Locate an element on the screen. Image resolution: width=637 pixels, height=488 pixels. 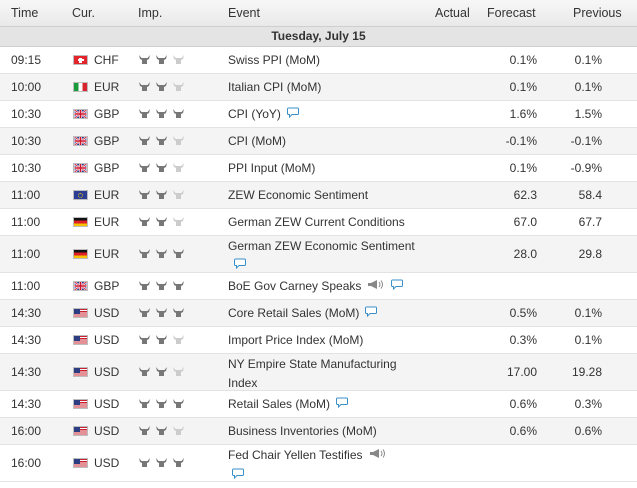
event-title: CPI (YoY) is located at coordinates (254, 114).